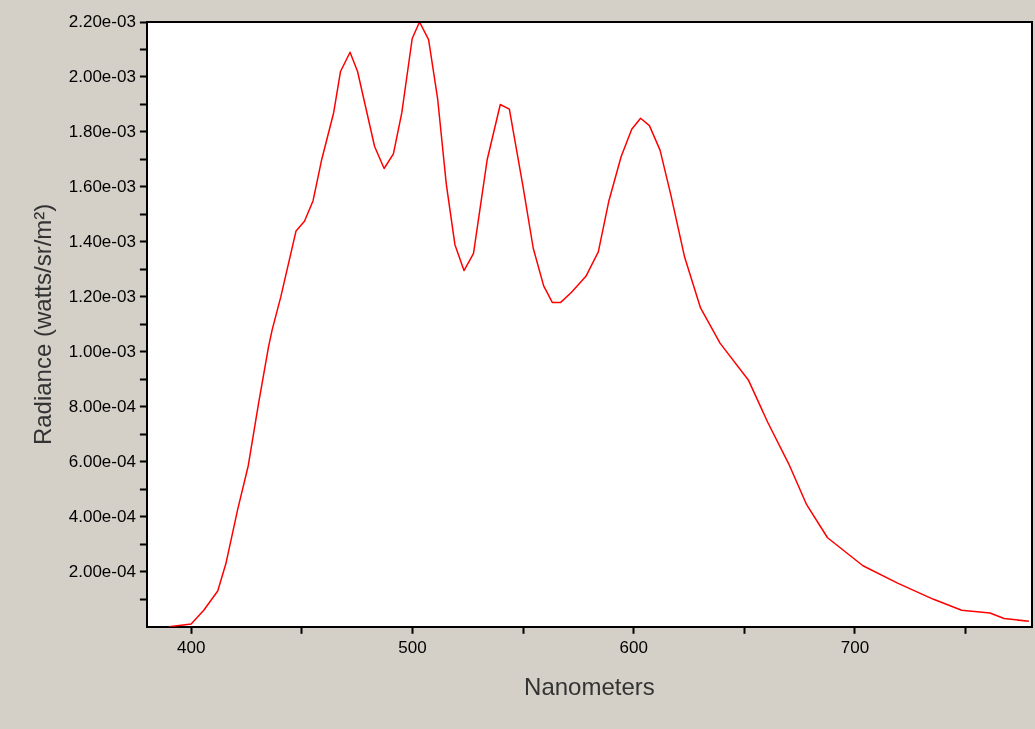 The image size is (1035, 729). Describe the element at coordinates (589, 687) in the screenshot. I see `x-axis-title: Nanometers` at that location.